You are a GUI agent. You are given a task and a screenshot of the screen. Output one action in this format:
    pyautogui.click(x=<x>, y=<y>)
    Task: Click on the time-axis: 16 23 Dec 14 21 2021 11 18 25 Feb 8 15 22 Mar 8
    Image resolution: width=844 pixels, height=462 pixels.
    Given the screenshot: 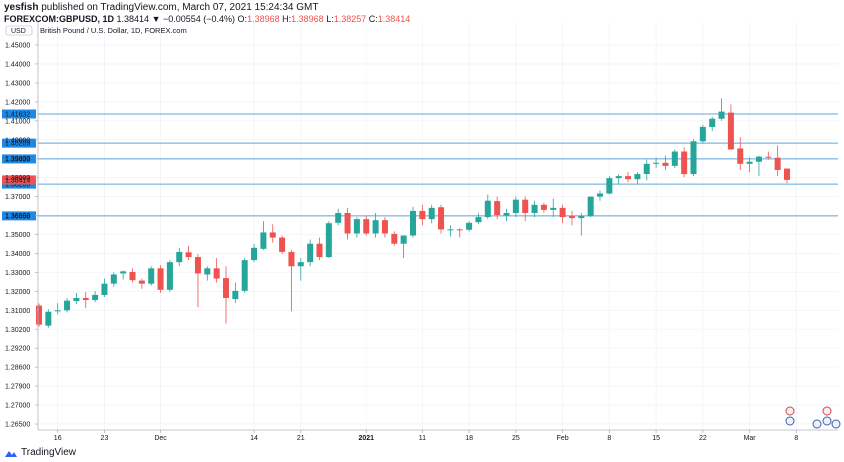 What is the action you would take?
    pyautogui.click(x=438, y=435)
    